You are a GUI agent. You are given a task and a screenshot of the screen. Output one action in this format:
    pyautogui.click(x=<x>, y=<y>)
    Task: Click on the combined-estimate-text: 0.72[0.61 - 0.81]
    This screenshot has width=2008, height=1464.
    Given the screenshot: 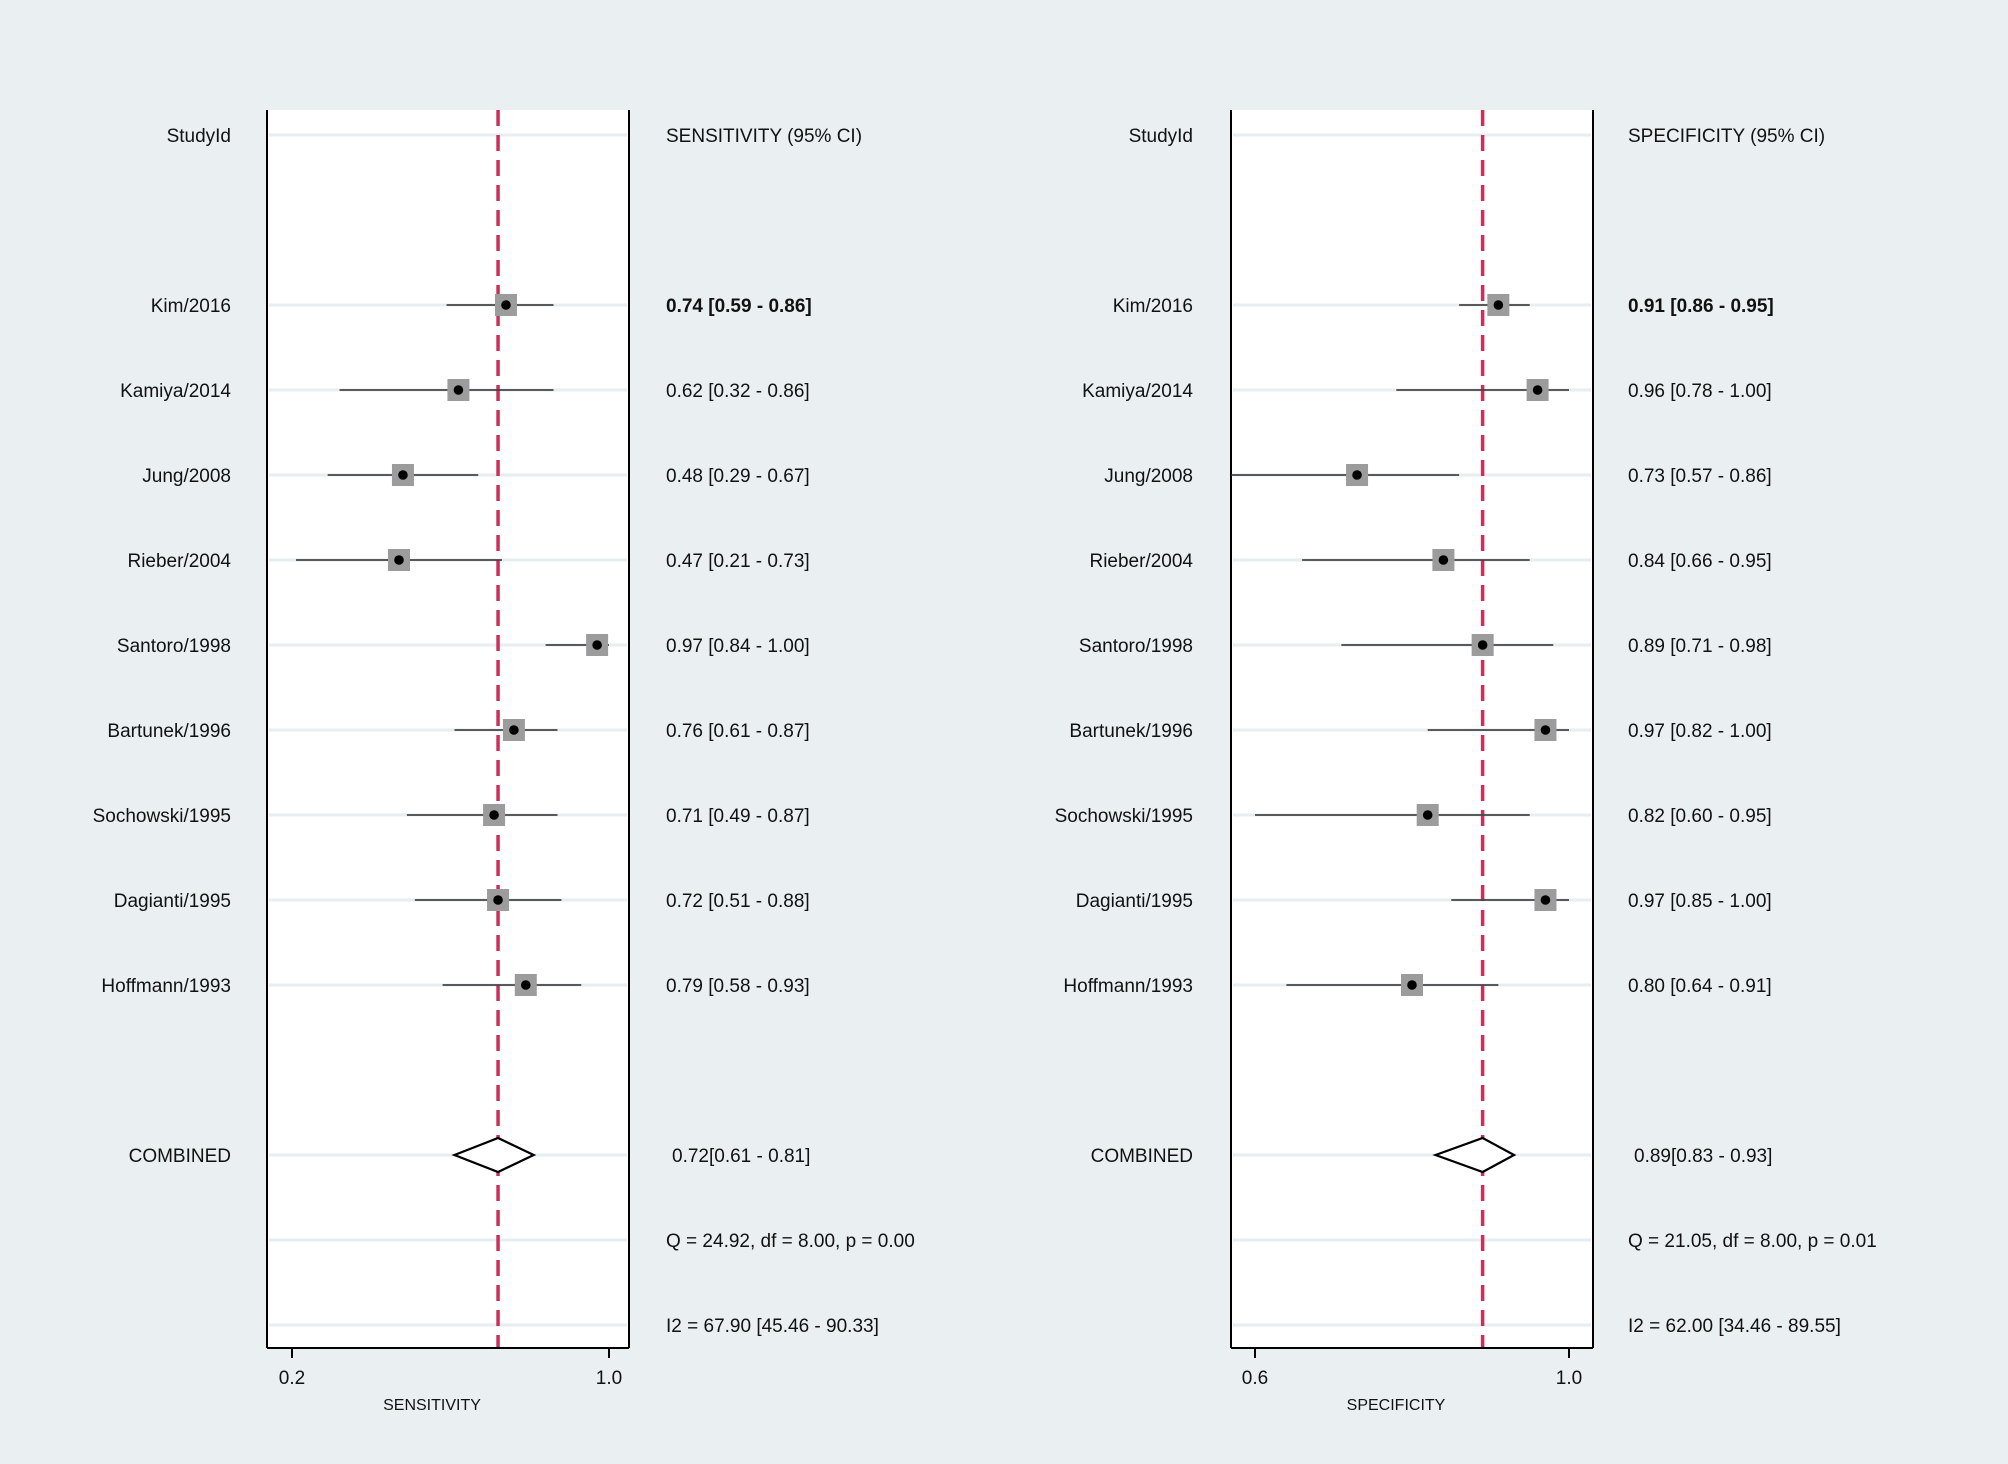 What is the action you would take?
    pyautogui.click(x=741, y=1156)
    